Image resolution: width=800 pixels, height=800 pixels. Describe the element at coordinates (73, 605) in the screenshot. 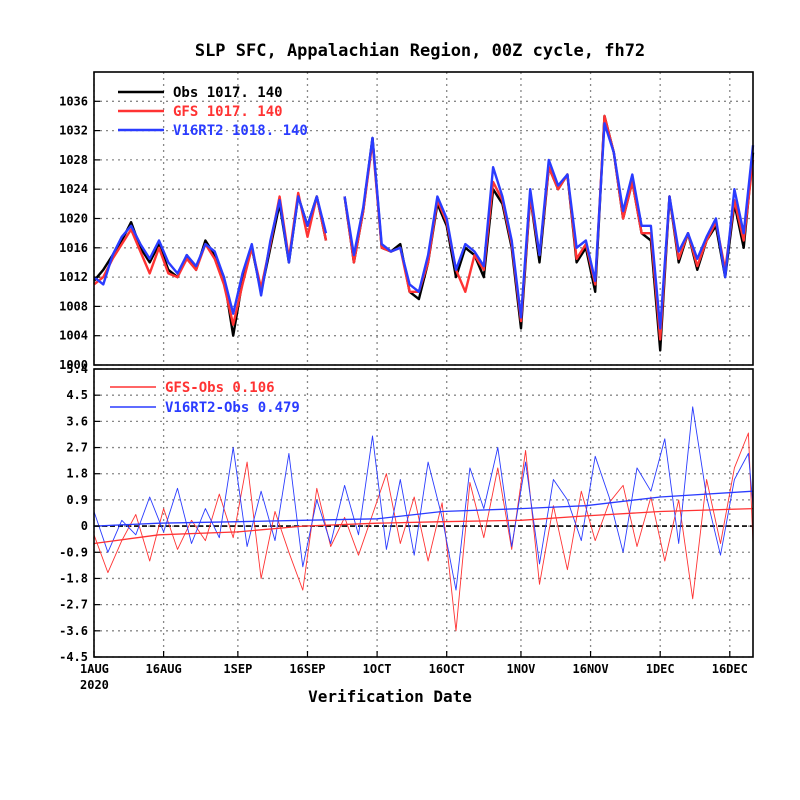

I see `y-tick-label: -2.7` at that location.